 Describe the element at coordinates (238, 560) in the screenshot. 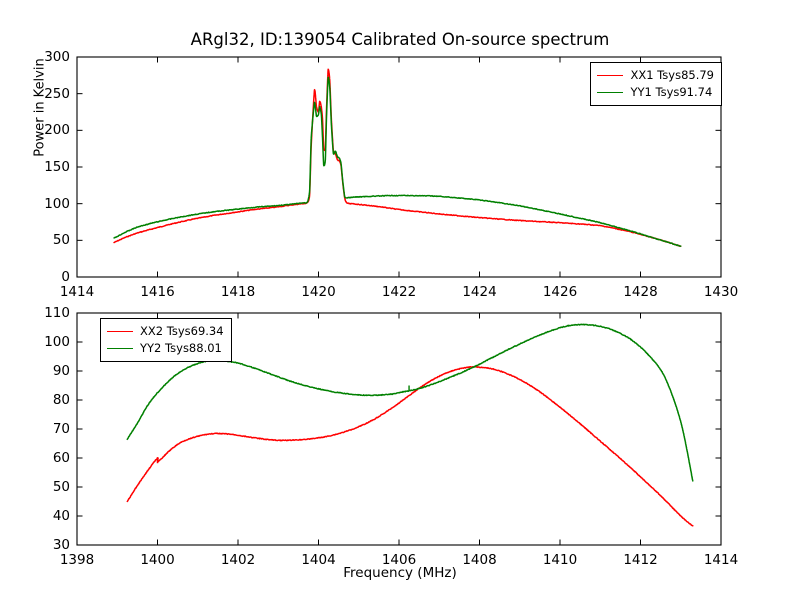

I see `x-tick-label: 1402` at that location.